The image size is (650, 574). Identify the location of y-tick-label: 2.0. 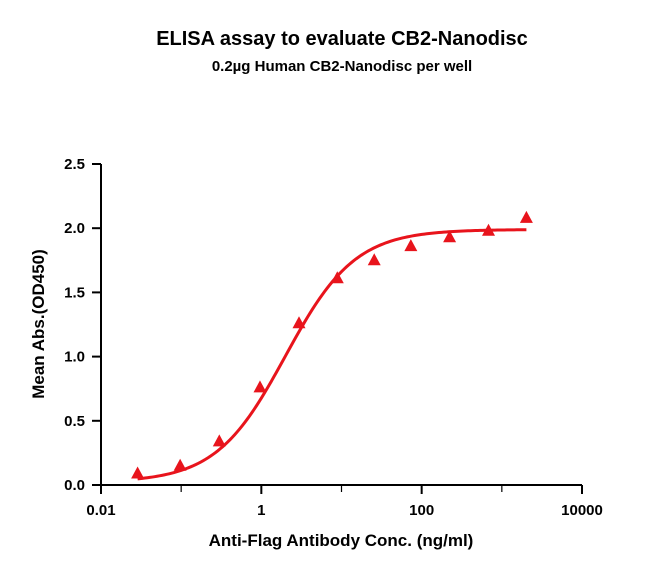
(74, 228).